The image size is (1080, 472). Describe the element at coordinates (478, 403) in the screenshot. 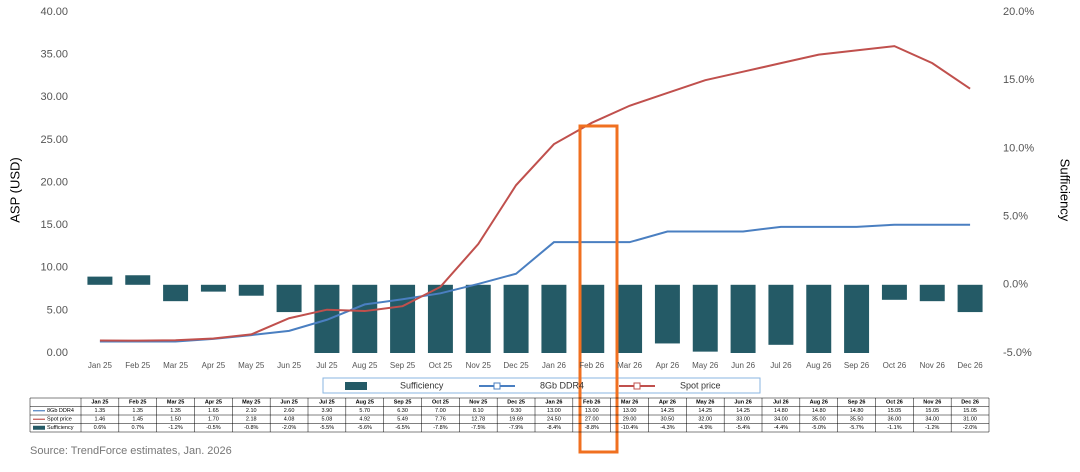

I see `table-header: Nov 25` at that location.